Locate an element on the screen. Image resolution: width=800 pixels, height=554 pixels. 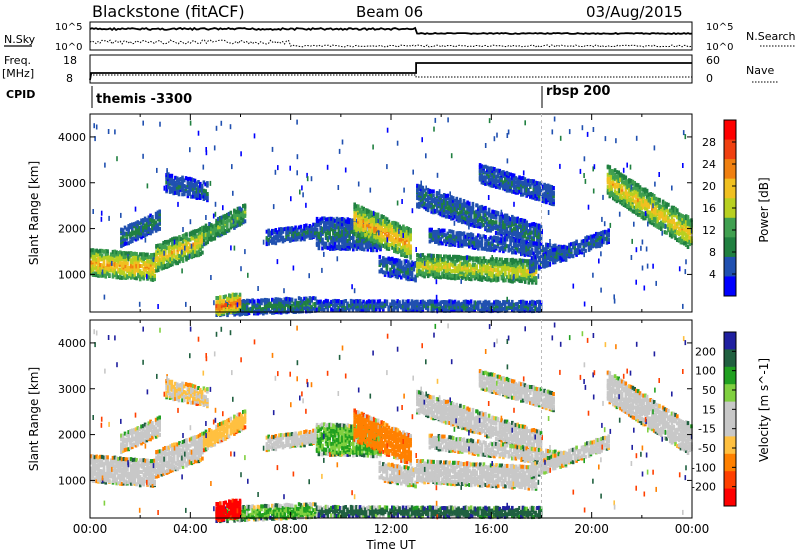
heatmap-cell-2035 is located at coordinates (313, 236).